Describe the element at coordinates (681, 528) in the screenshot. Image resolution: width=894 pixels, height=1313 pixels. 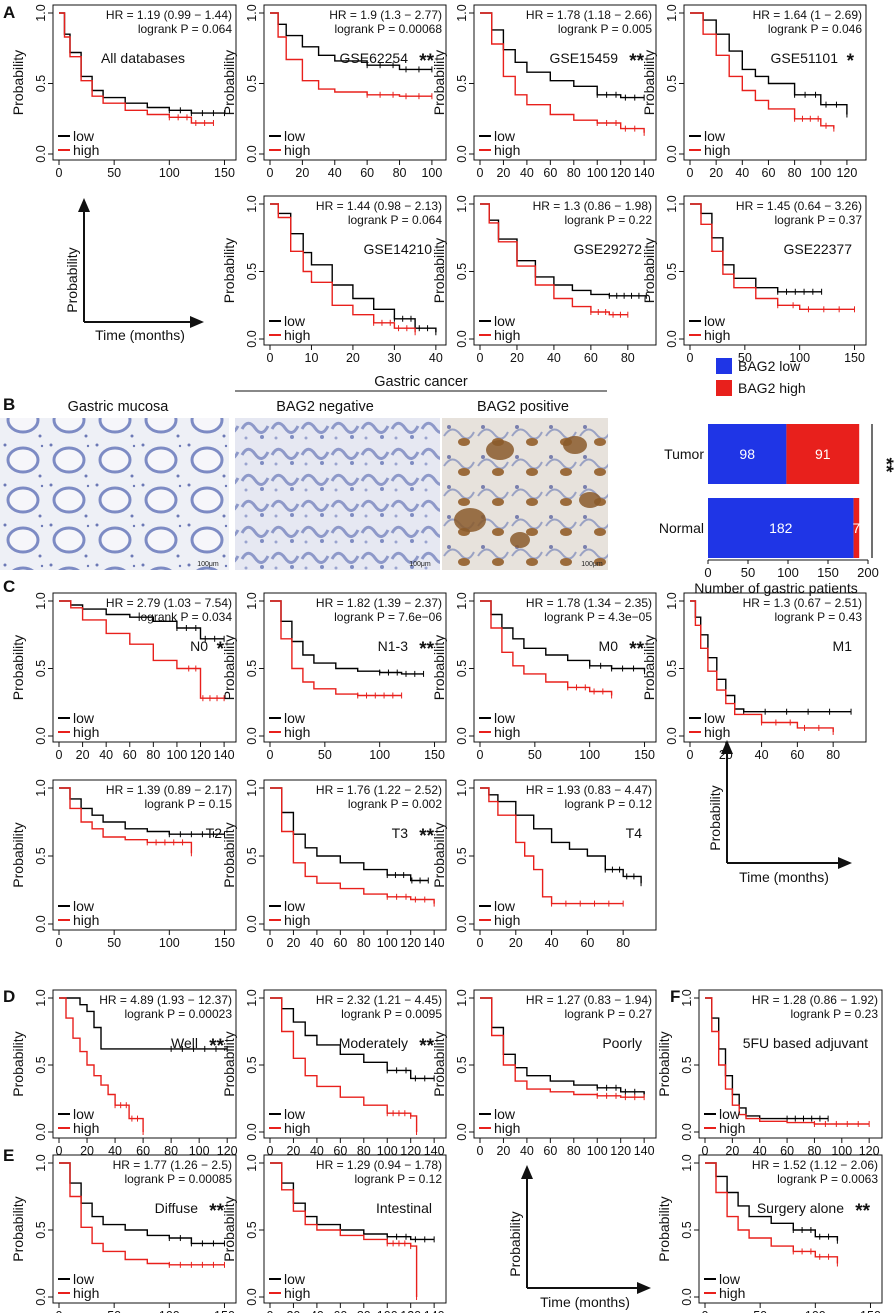
I see `bar-category-normal: Normal` at that location.